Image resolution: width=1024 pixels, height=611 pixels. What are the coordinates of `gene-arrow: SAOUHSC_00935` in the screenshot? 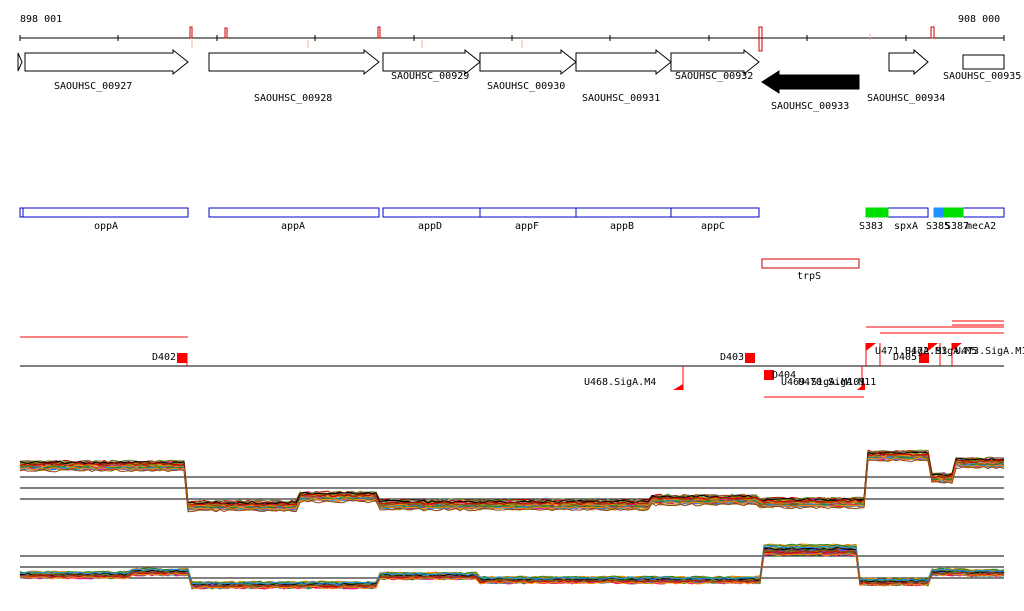 It's located at (982, 68).